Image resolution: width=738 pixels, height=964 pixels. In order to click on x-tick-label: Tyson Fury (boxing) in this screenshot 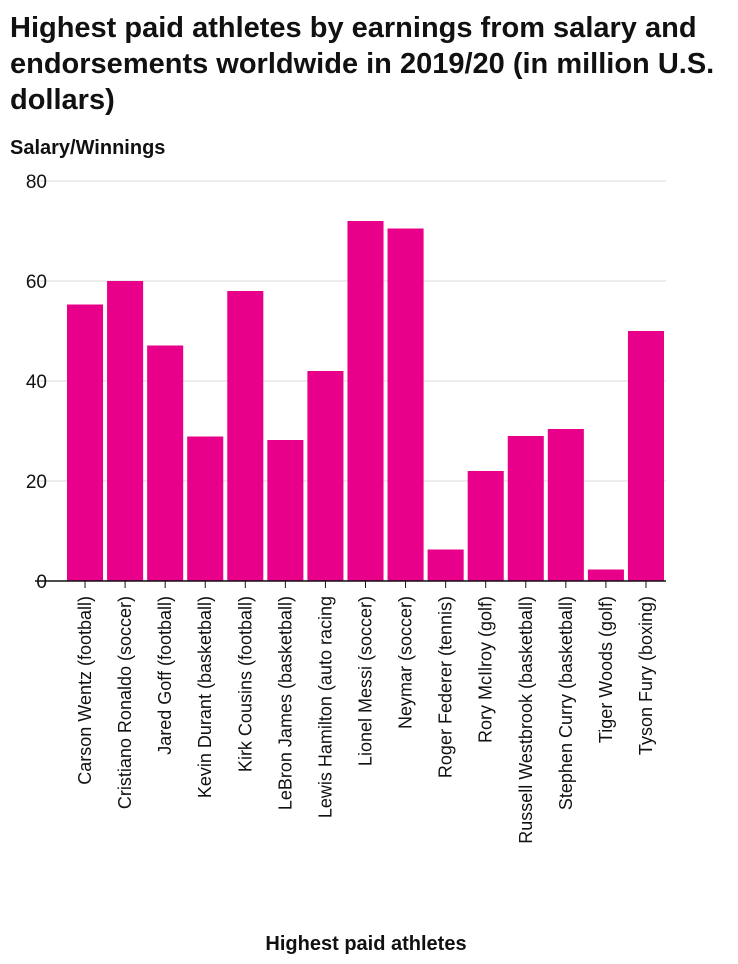, I will do `click(646, 675)`.